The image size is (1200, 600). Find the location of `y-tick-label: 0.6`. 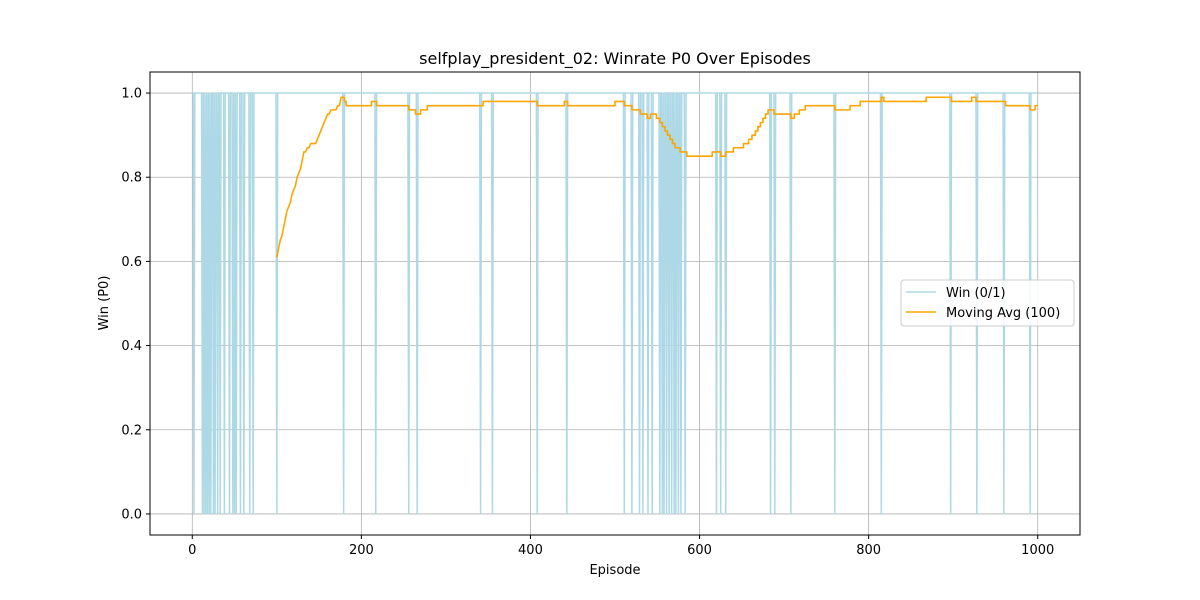

y-tick-label: 0.6 is located at coordinates (131, 262).